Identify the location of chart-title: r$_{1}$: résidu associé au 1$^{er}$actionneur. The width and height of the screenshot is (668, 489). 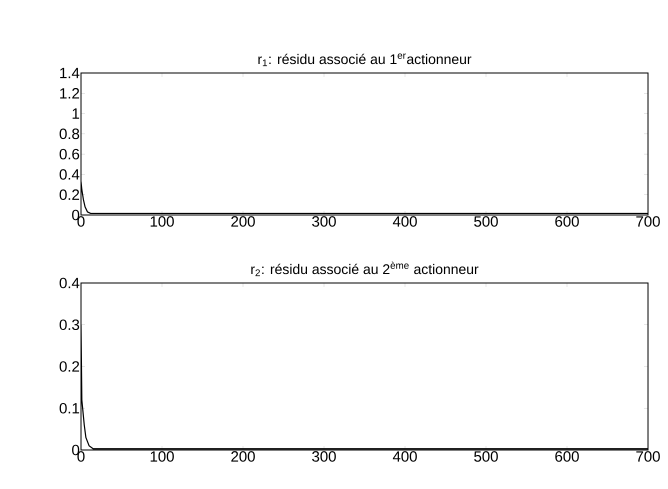
(365, 60).